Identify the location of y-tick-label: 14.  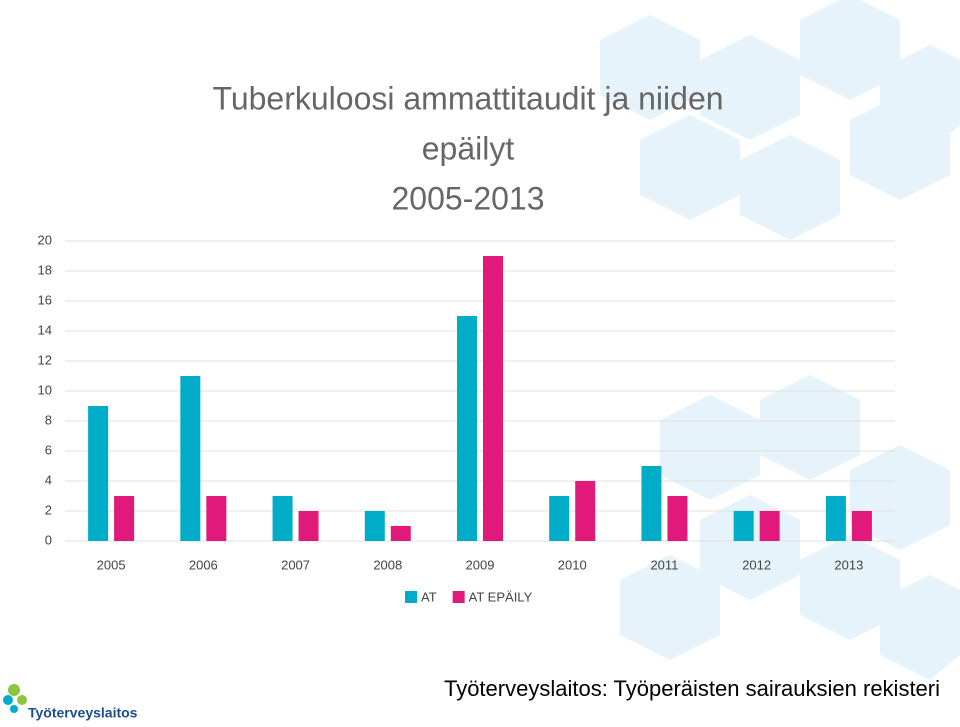
(45, 329).